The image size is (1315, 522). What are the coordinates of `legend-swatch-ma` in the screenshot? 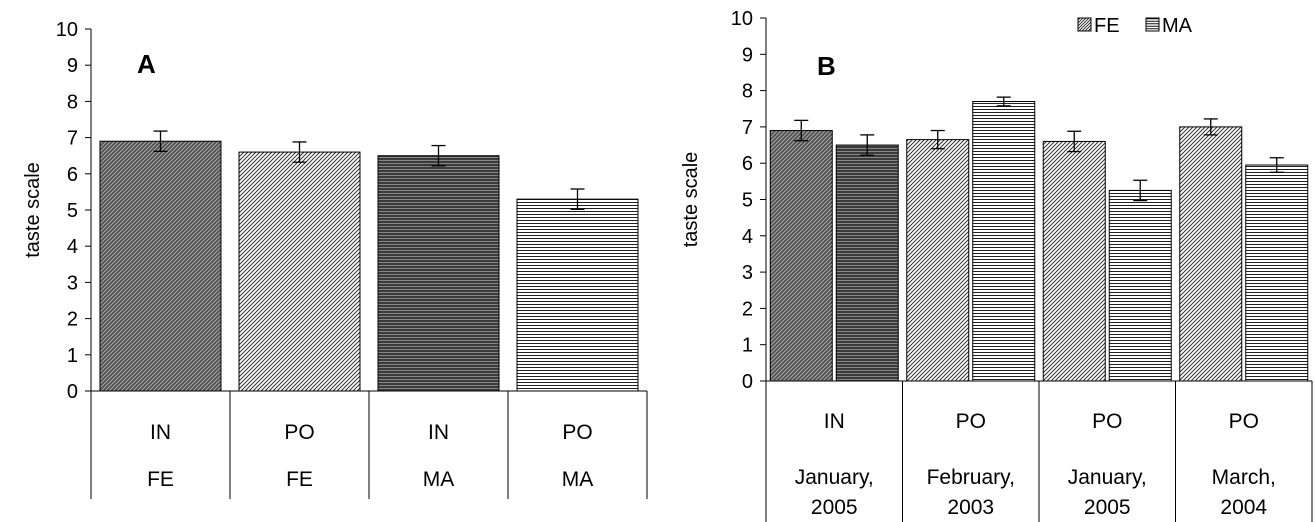 It's located at (1152, 24).